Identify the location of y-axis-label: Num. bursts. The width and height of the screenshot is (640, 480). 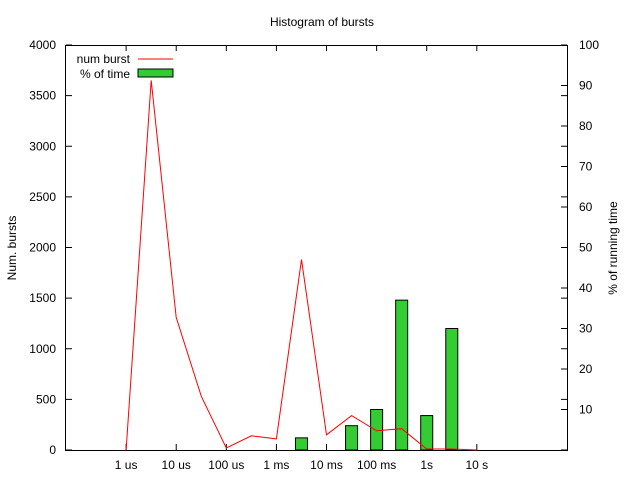
(12, 248).